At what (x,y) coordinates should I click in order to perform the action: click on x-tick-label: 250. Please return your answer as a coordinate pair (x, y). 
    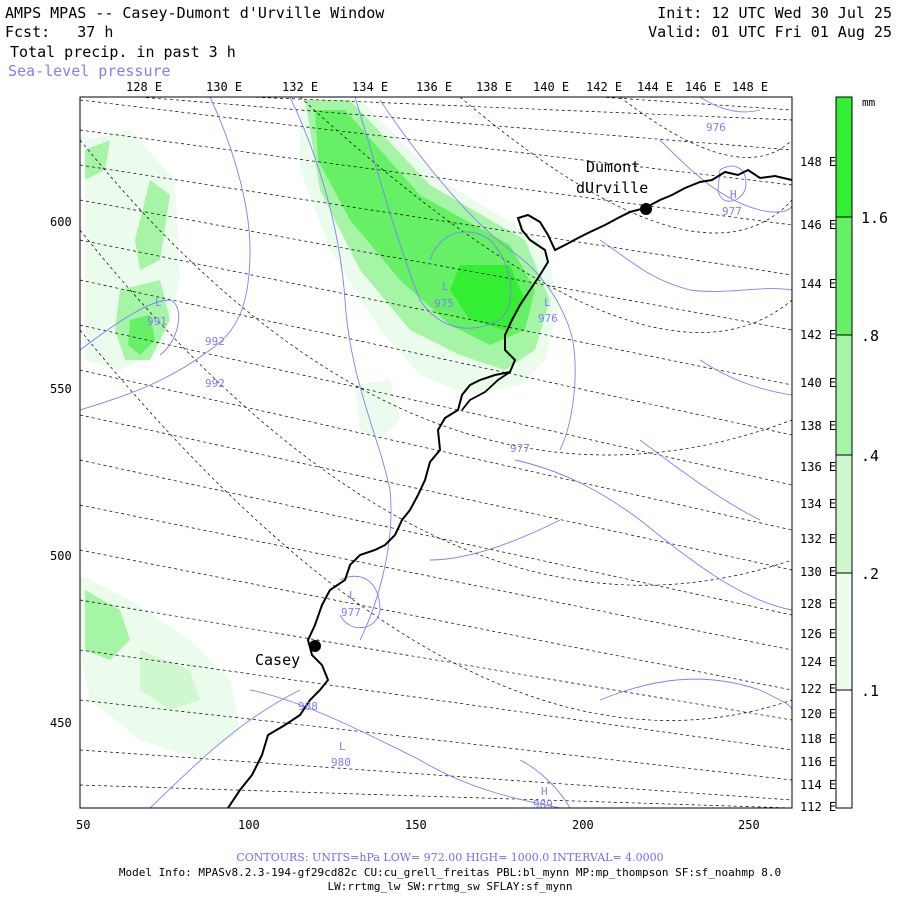
    Looking at the image, I should click on (749, 825).